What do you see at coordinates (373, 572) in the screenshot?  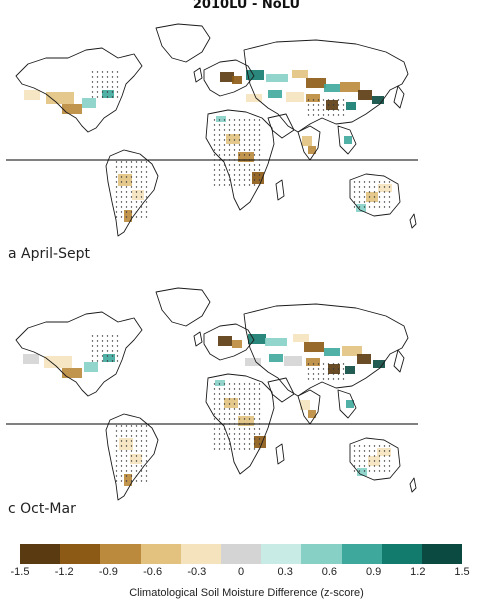 I see `colorbar-tick-label: 0.9` at bounding box center [373, 572].